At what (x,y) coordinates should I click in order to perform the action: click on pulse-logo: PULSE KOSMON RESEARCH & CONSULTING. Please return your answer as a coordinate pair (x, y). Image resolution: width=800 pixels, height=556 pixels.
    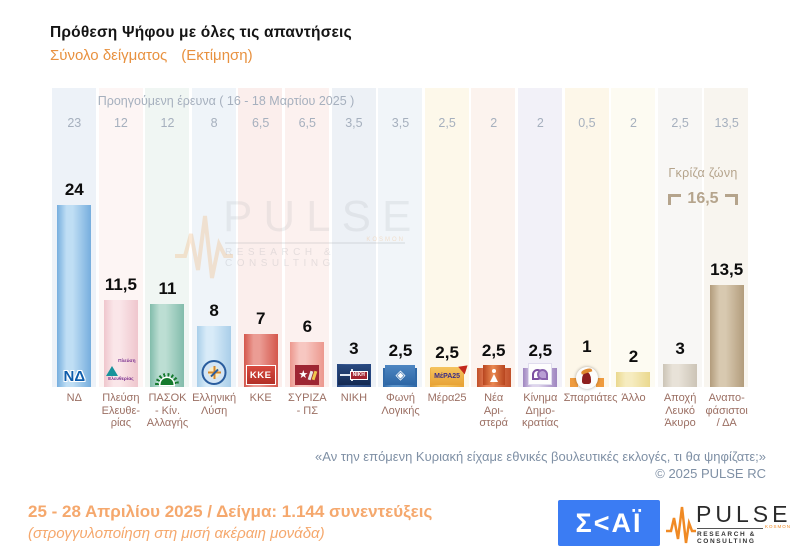
    Looking at the image, I should click on (730, 523).